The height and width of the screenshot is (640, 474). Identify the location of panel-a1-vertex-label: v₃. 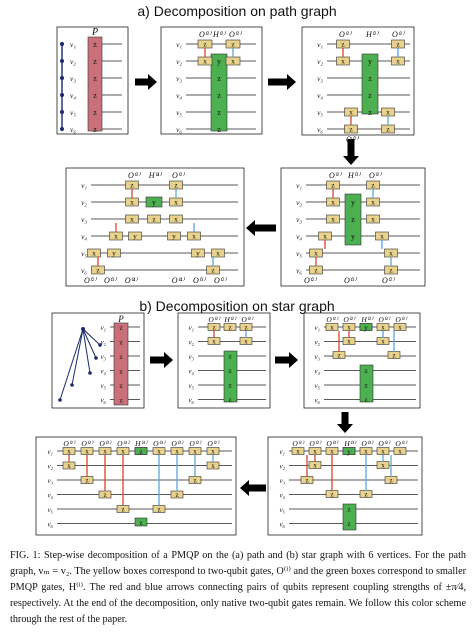
(73, 78).